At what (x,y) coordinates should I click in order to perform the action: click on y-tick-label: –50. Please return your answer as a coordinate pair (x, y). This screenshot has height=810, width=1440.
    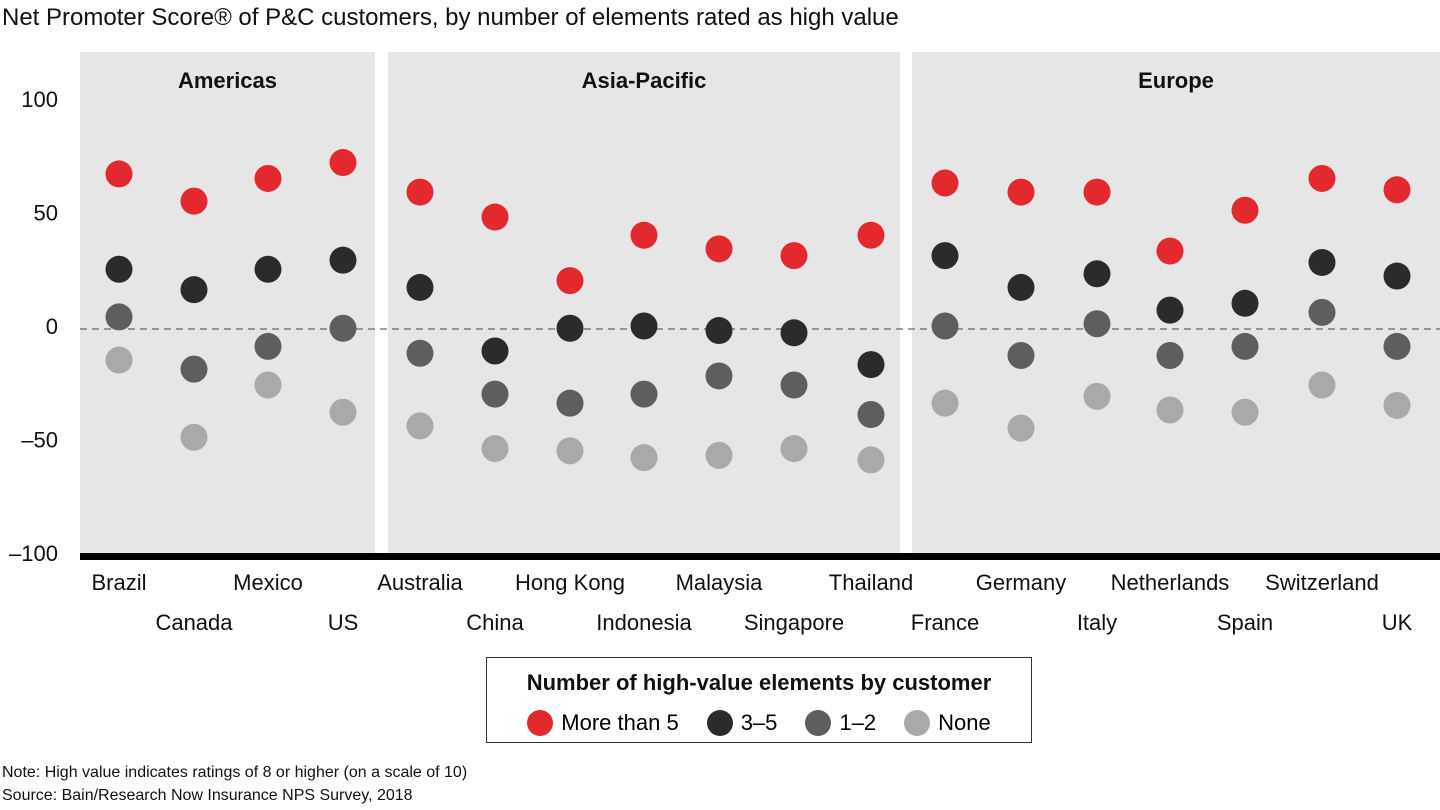
    Looking at the image, I should click on (39, 440).